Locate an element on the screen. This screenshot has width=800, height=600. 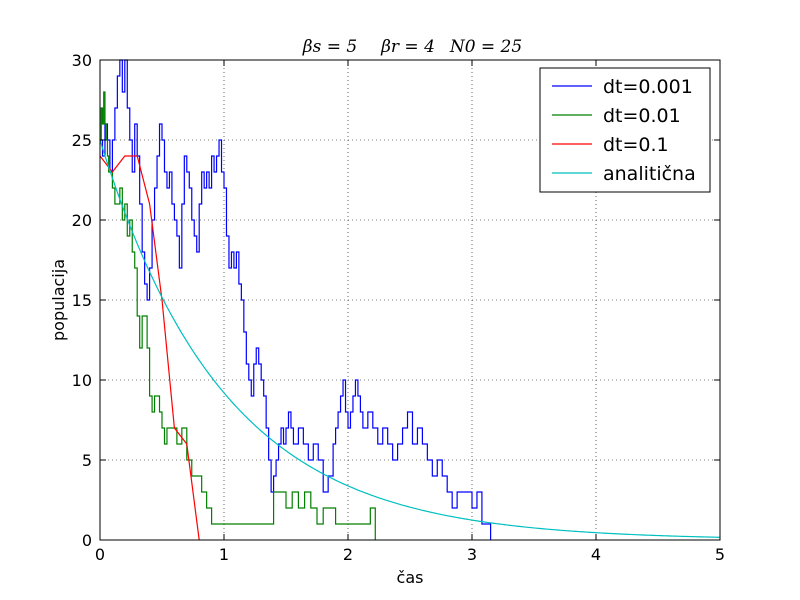
chart-title: βs = 5 βr = 4 N0 = 25 is located at coordinates (412, 47).